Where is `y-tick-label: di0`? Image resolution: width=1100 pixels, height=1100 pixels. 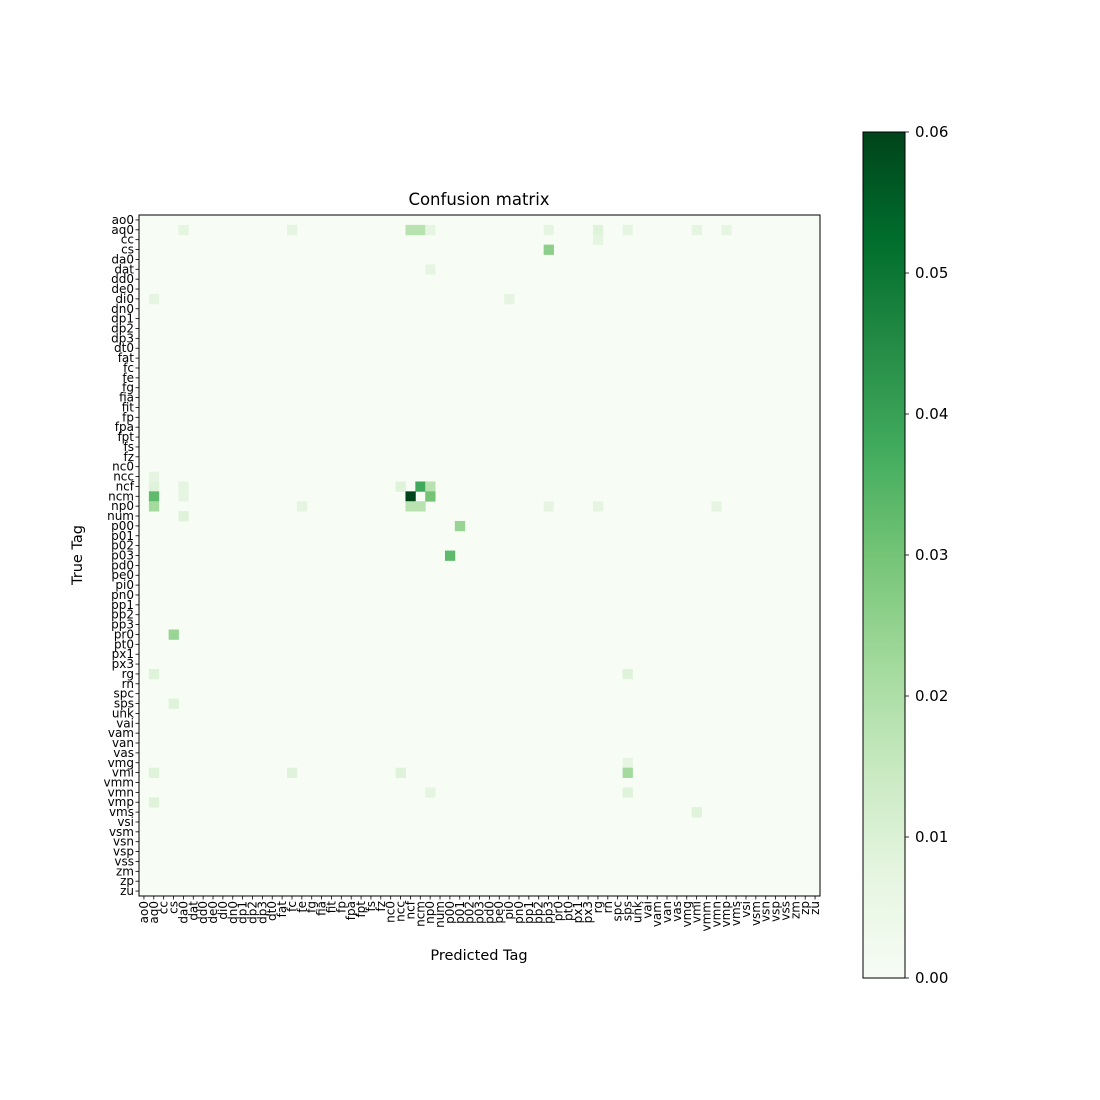 y-tick-label: di0 is located at coordinates (124, 299).